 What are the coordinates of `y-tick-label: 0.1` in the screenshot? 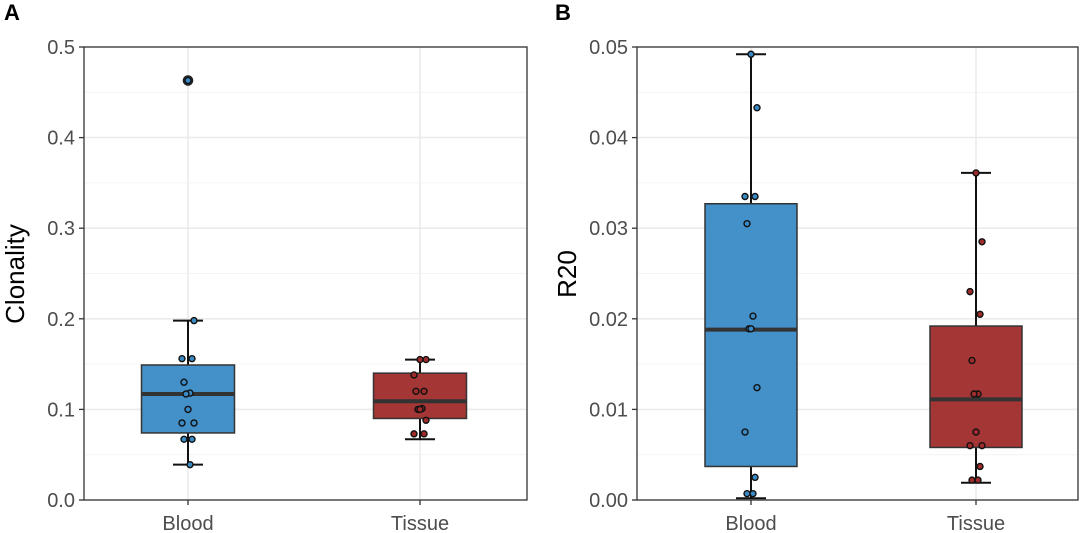 It's located at (61, 410).